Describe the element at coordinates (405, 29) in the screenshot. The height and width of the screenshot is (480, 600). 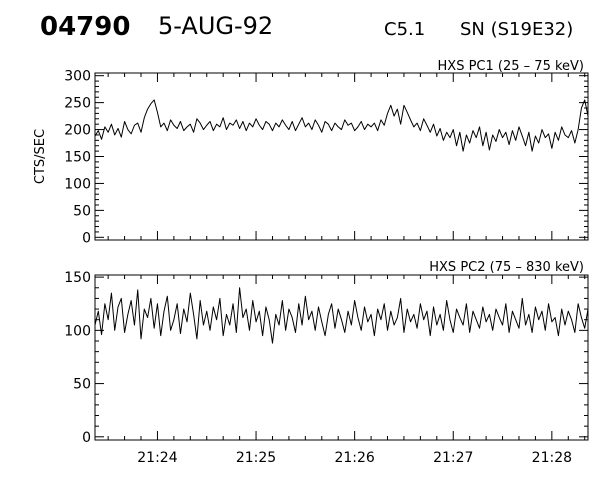
I see `goes-class: C5.1` at that location.